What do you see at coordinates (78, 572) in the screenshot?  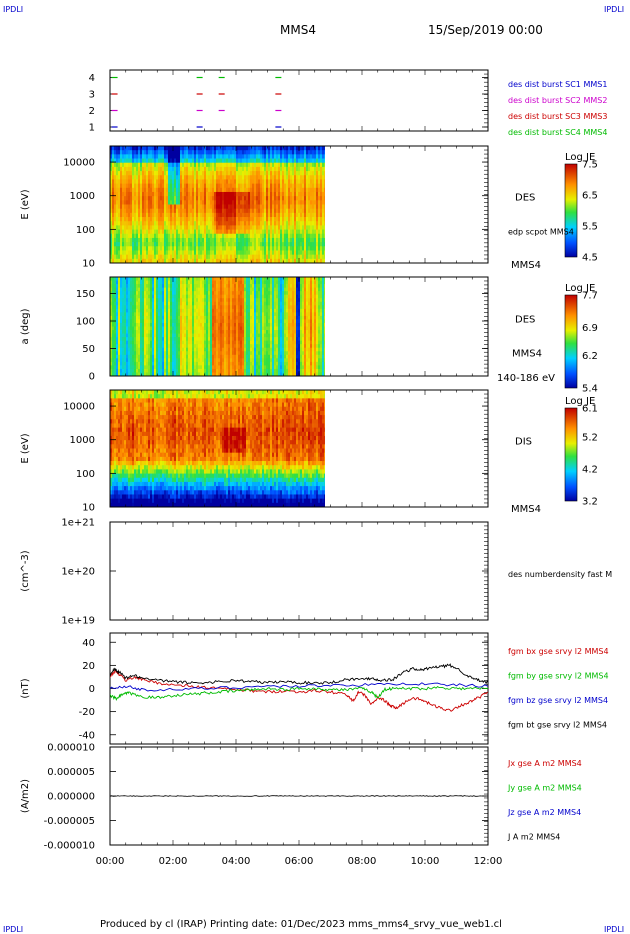 I see `density-ytick-1e+20: 1e+20` at bounding box center [78, 572].